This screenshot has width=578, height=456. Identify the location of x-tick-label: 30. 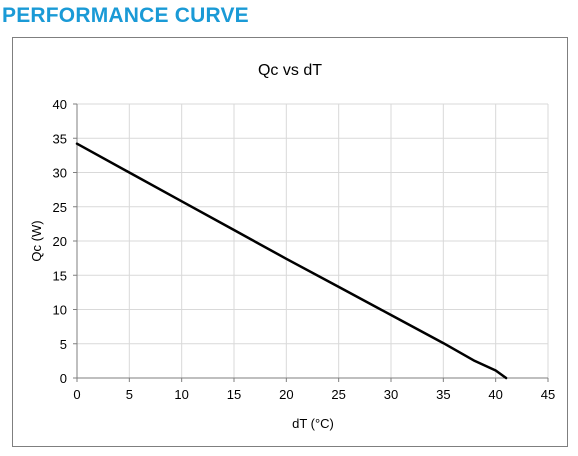
(391, 394).